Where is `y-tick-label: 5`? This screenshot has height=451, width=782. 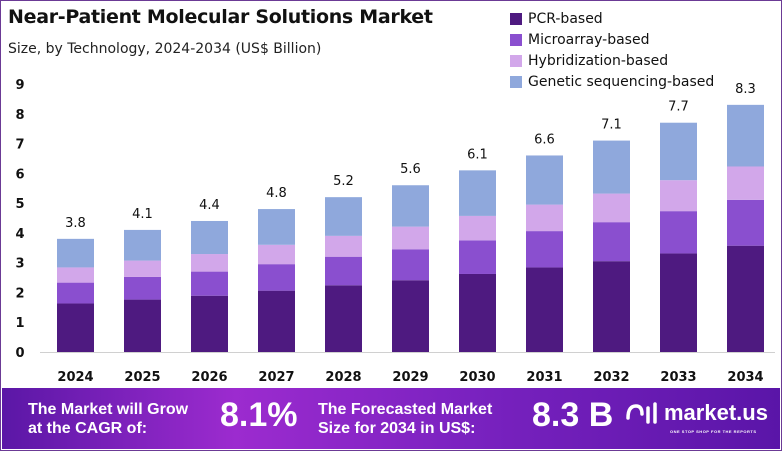
y-tick-label: 5 is located at coordinates (19, 204).